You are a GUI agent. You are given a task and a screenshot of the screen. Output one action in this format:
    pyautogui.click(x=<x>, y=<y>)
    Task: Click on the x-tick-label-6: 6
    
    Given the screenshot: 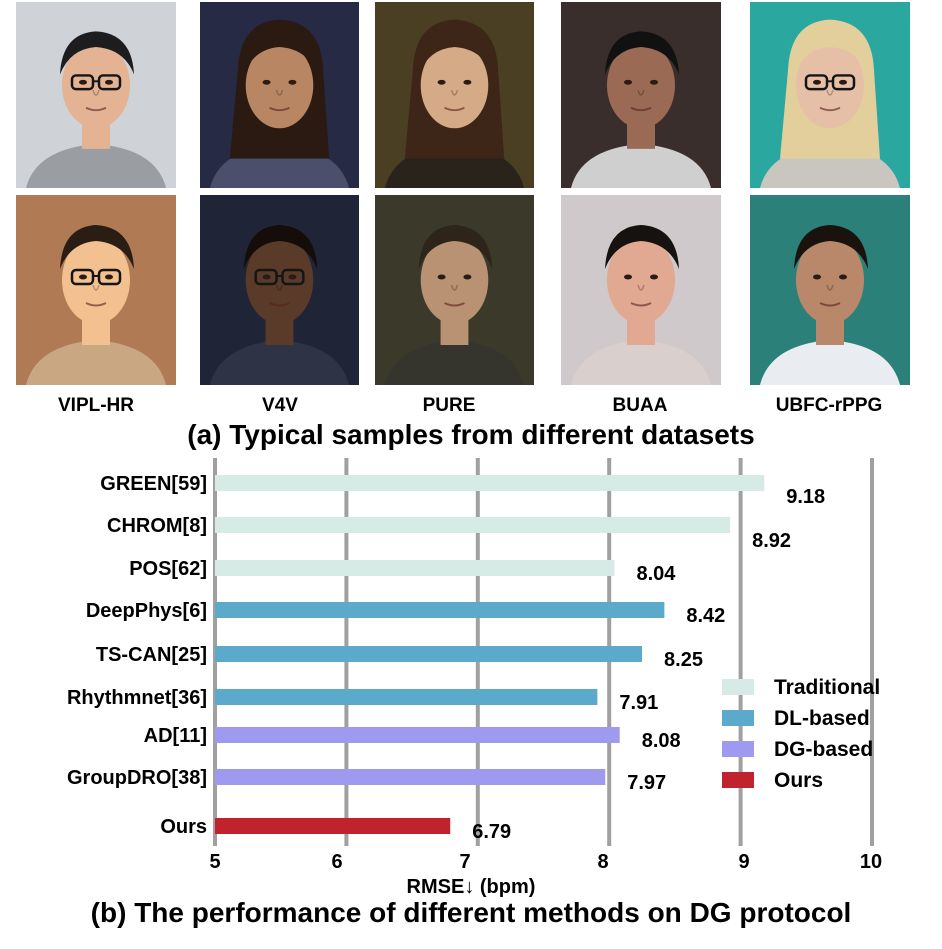 What is the action you would take?
    pyautogui.click(x=336, y=862)
    